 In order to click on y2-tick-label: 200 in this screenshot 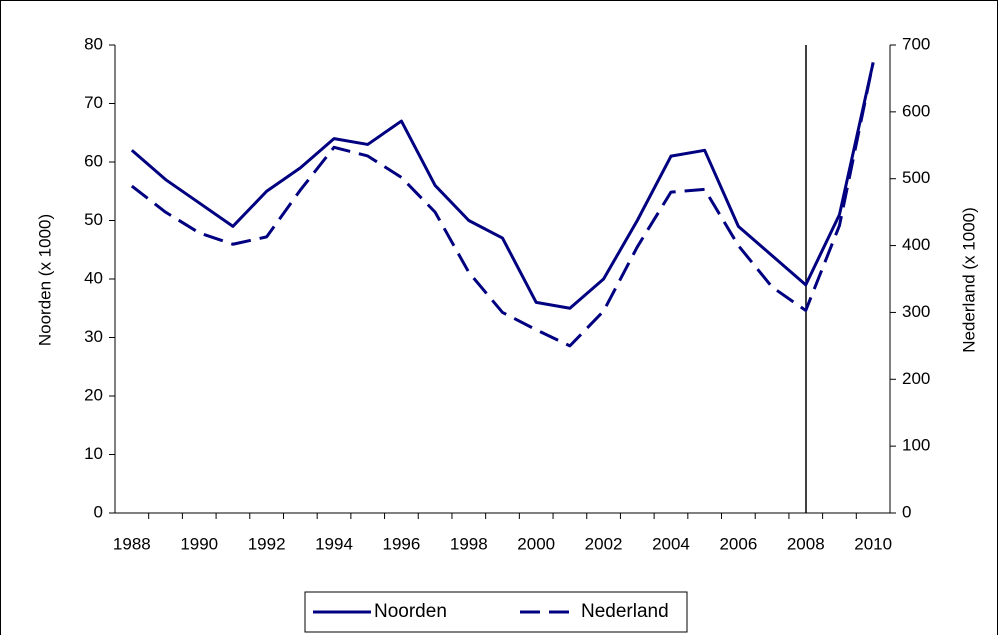, I will do `click(916, 378)`.